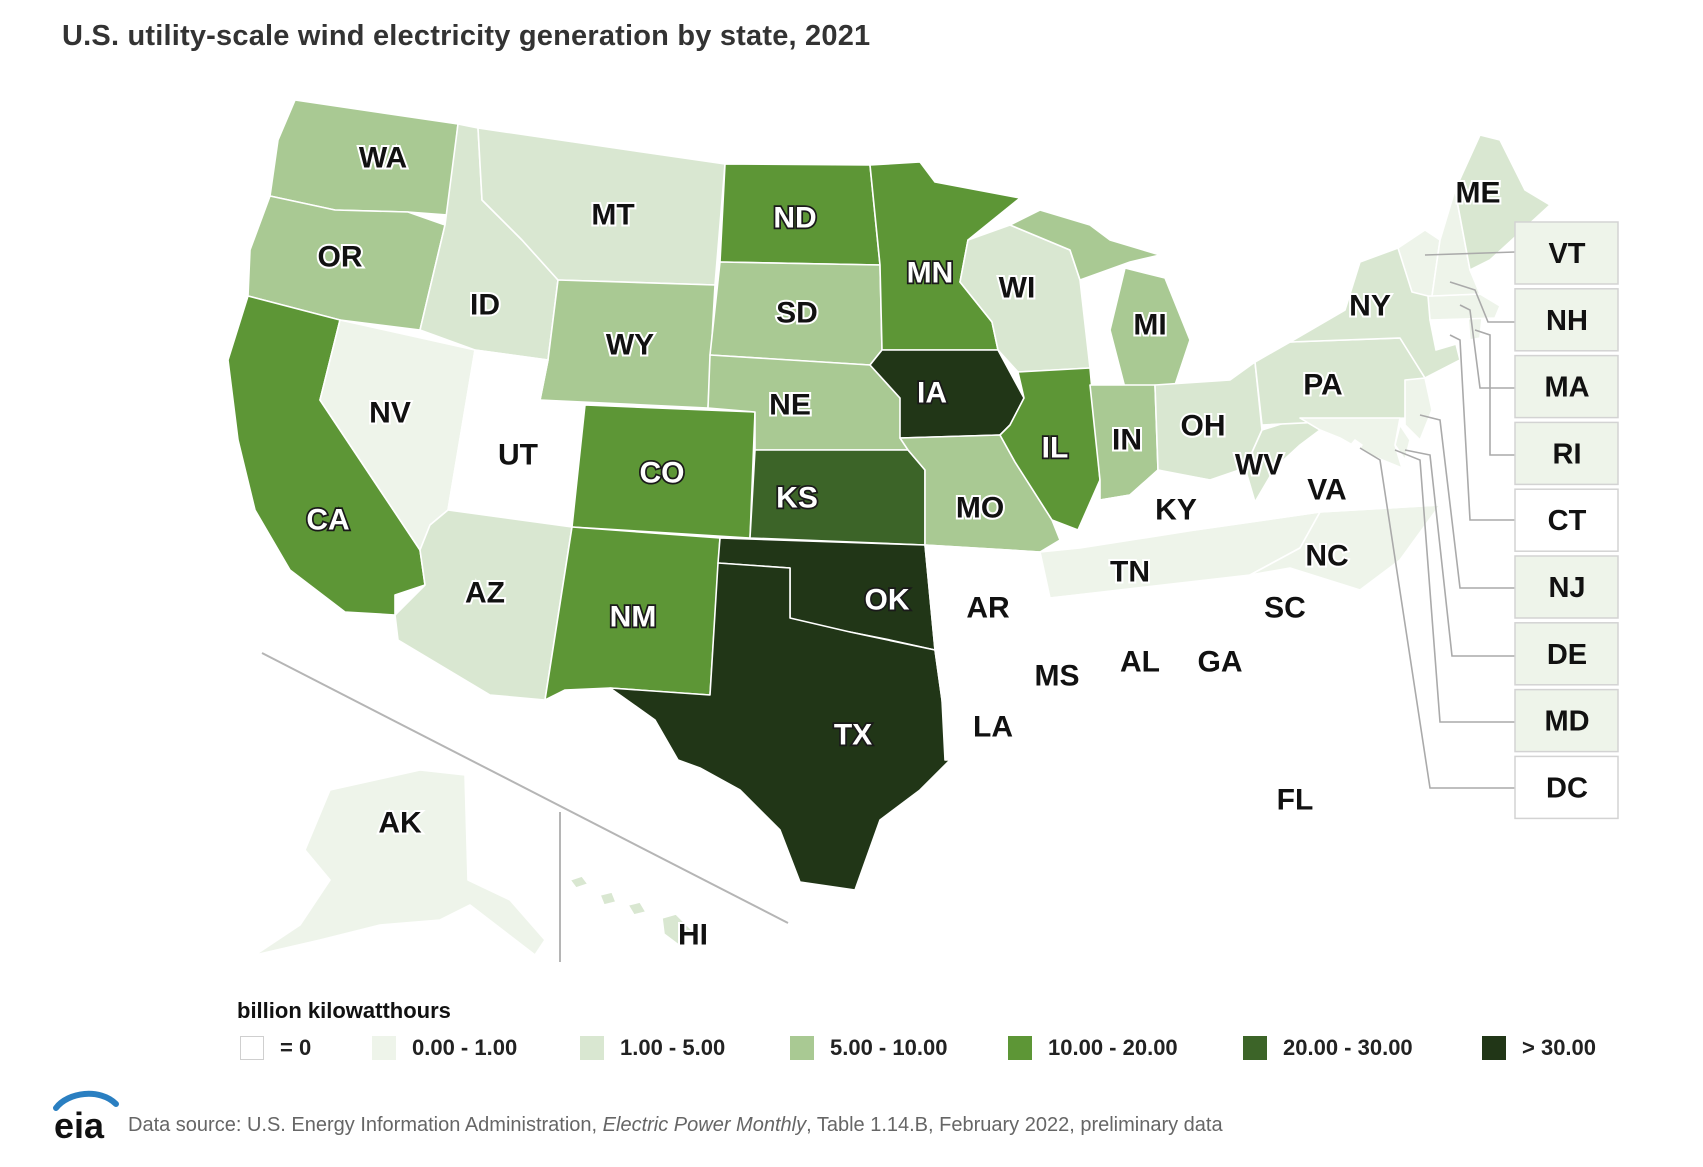 This screenshot has height=1167, width=1703. I want to click on state-dc, so click(1356, 446).